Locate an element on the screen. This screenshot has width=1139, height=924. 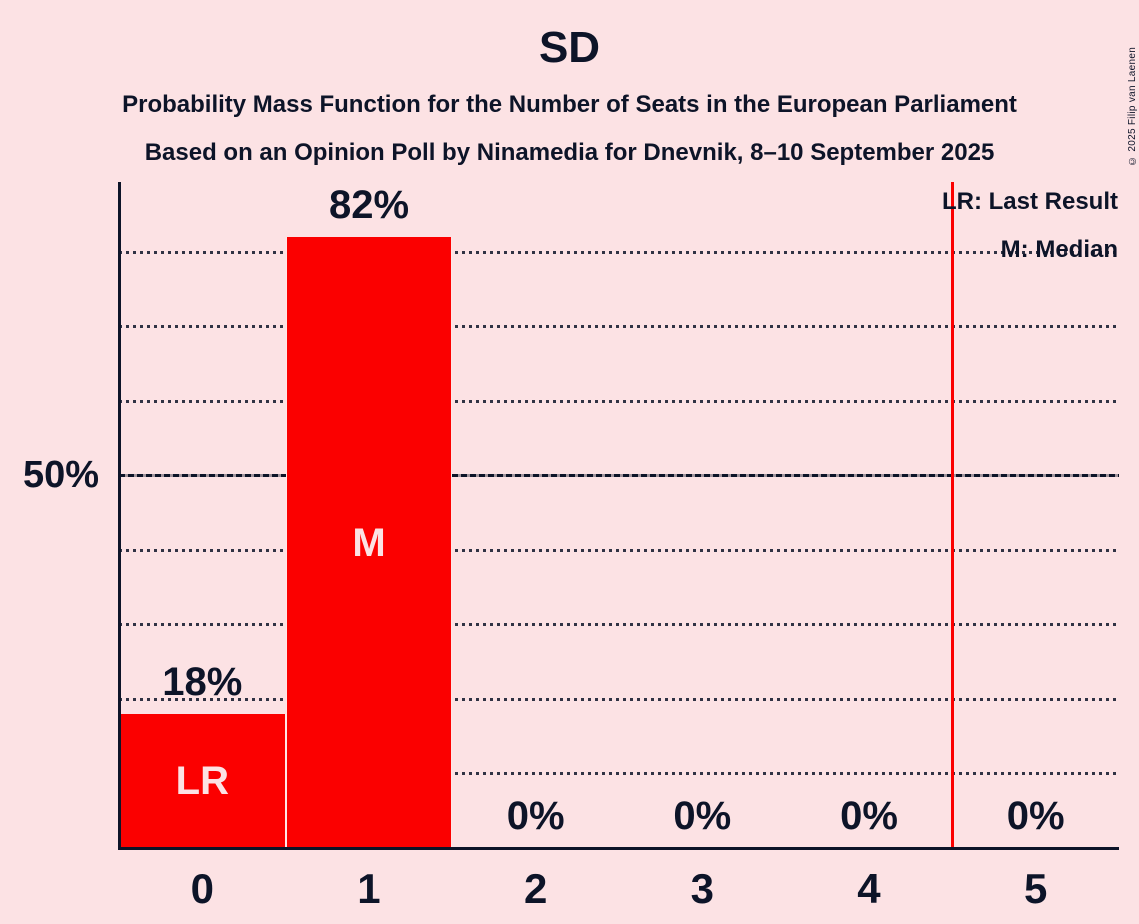
gridline-60pct is located at coordinates (619, 401).